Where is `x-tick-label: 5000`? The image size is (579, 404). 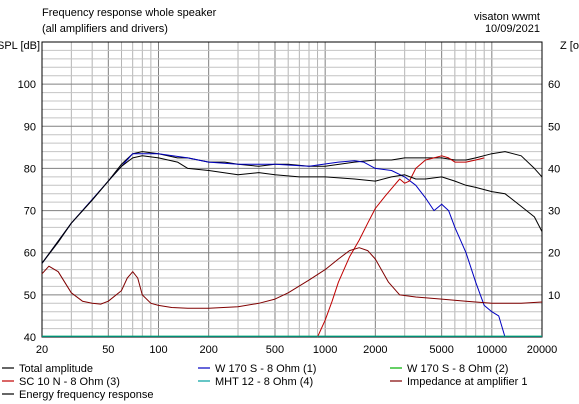
x-tick-label: 5000 is located at coordinates (441, 350).